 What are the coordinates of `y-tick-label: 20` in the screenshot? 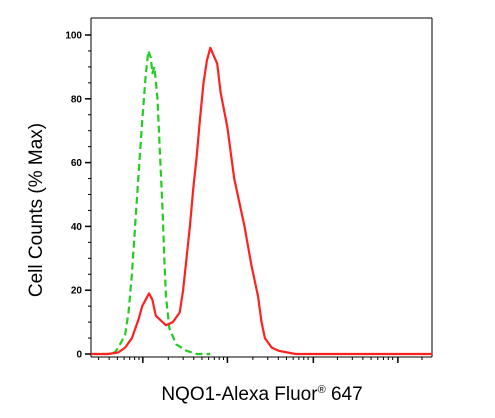 It's located at (77, 291).